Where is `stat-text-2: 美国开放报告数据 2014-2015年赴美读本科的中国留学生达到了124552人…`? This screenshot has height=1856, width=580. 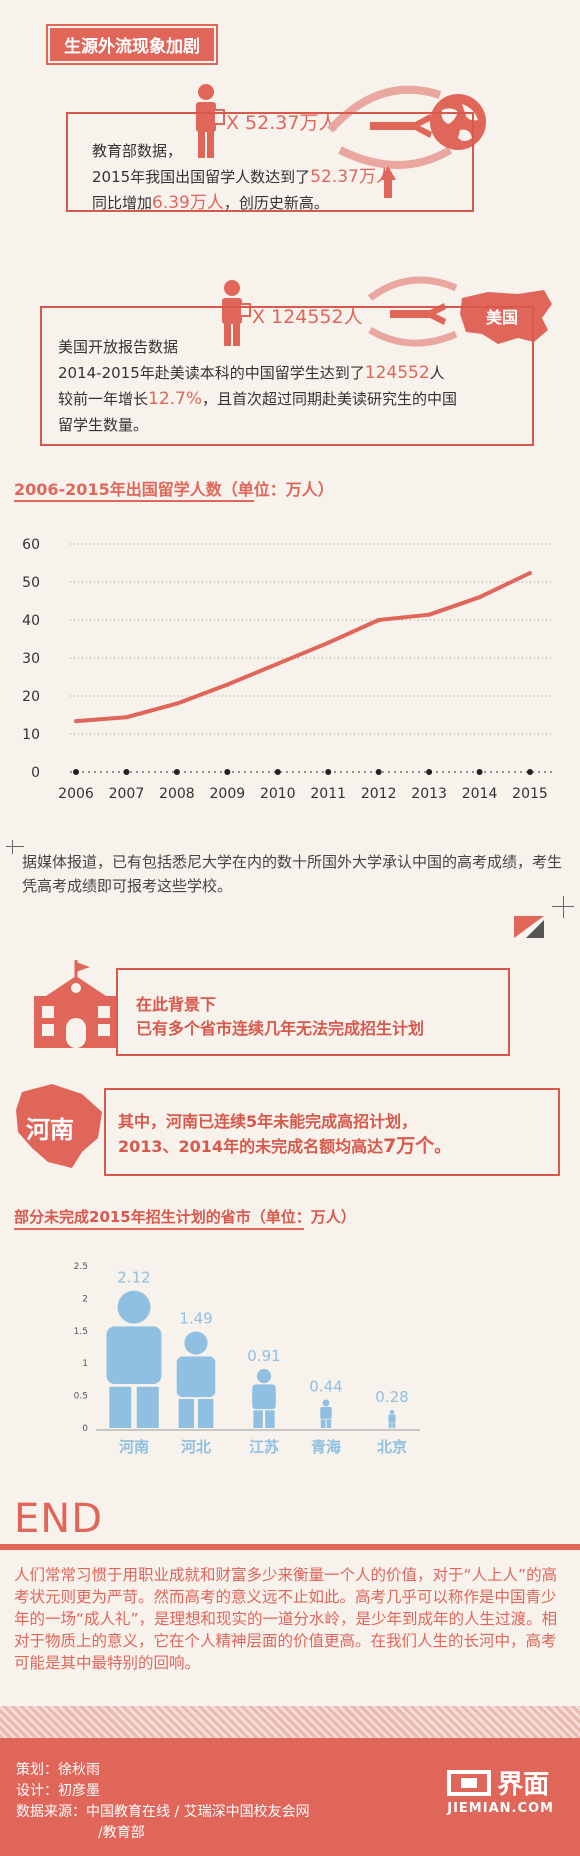 stat-text-2: 美国开放报告数据 2014-2015年赴美读本科的中国留学生达到了124552人… is located at coordinates (257, 386).